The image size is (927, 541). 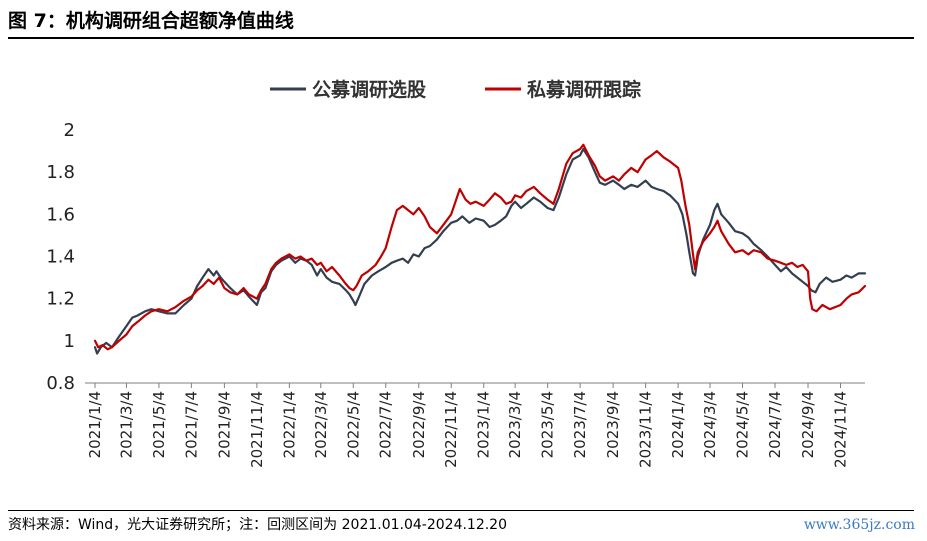 What do you see at coordinates (321, 424) in the screenshot?
I see `x-tick-label: 2022/3/4` at bounding box center [321, 424].